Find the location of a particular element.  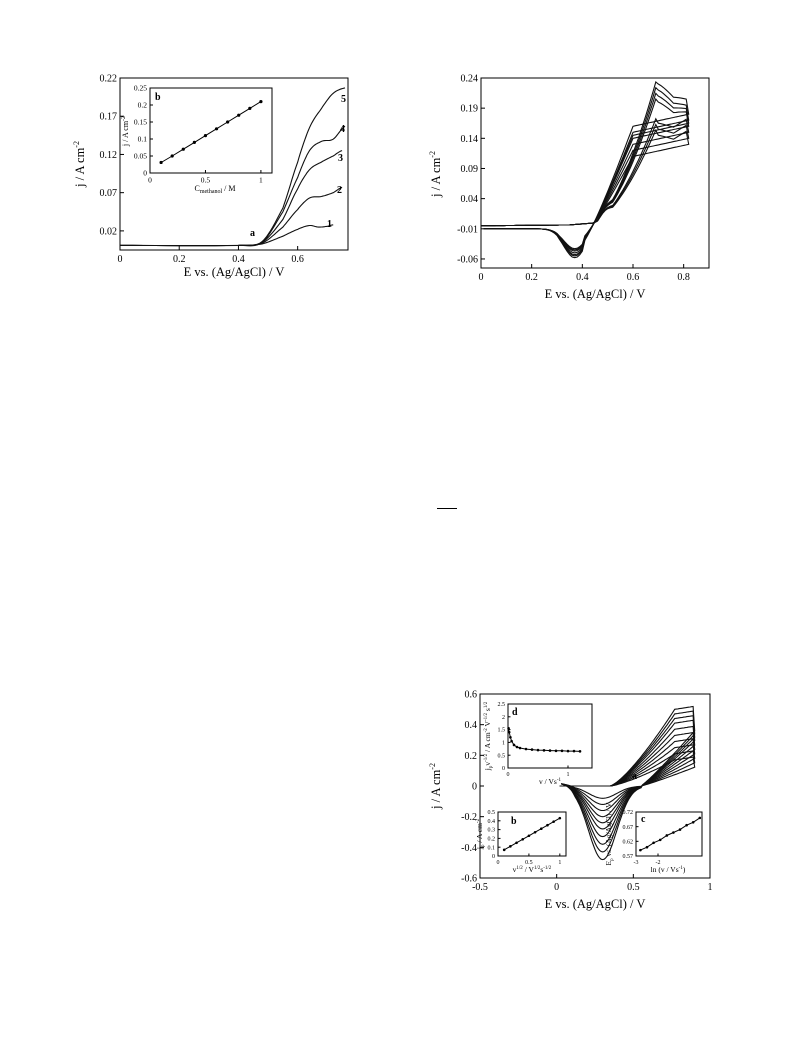

curve-label-1: 1 is located at coordinates (329, 224).